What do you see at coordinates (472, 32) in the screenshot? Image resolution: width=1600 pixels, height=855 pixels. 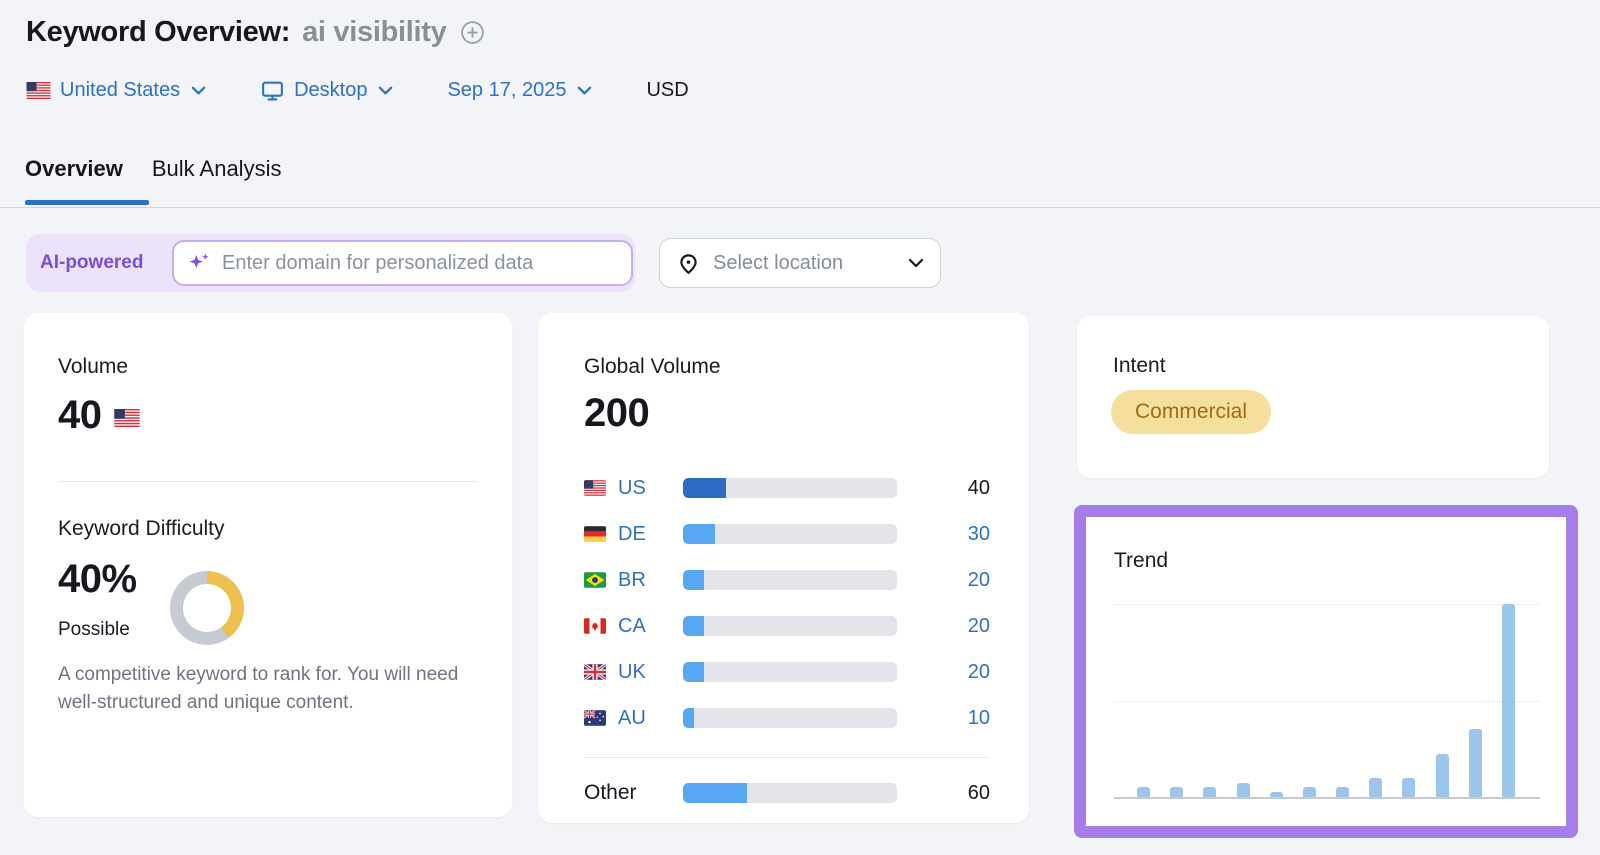 I see `plus-circle-icon` at bounding box center [472, 32].